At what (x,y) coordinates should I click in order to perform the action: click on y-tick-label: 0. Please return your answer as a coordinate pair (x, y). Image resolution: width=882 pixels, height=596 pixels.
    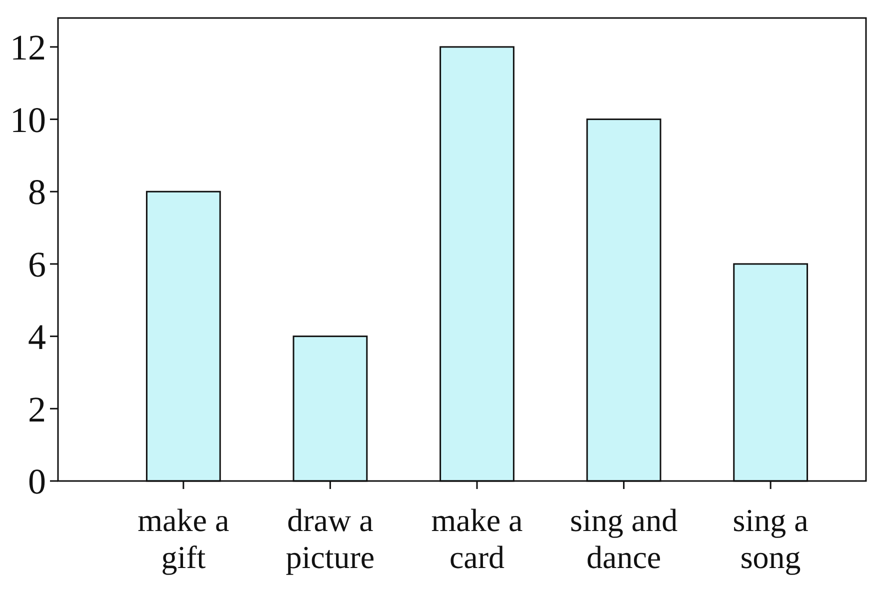
    Looking at the image, I should click on (37, 482).